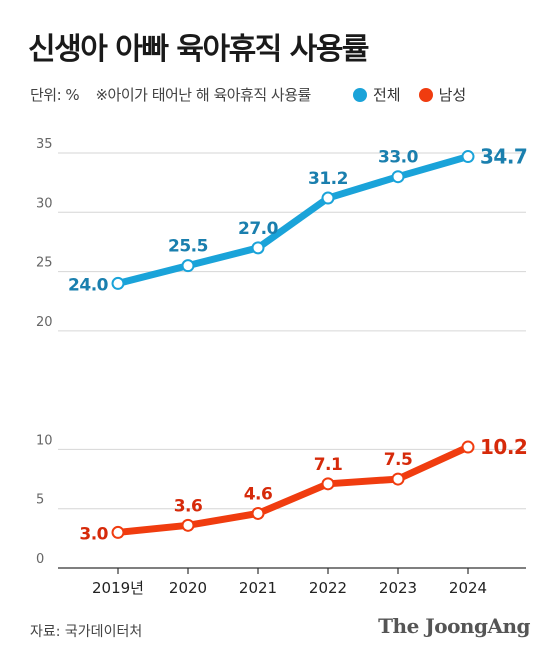 This screenshot has width=560, height=659. What do you see at coordinates (93, 534) in the screenshot?
I see `data-label: 3.0` at bounding box center [93, 534].